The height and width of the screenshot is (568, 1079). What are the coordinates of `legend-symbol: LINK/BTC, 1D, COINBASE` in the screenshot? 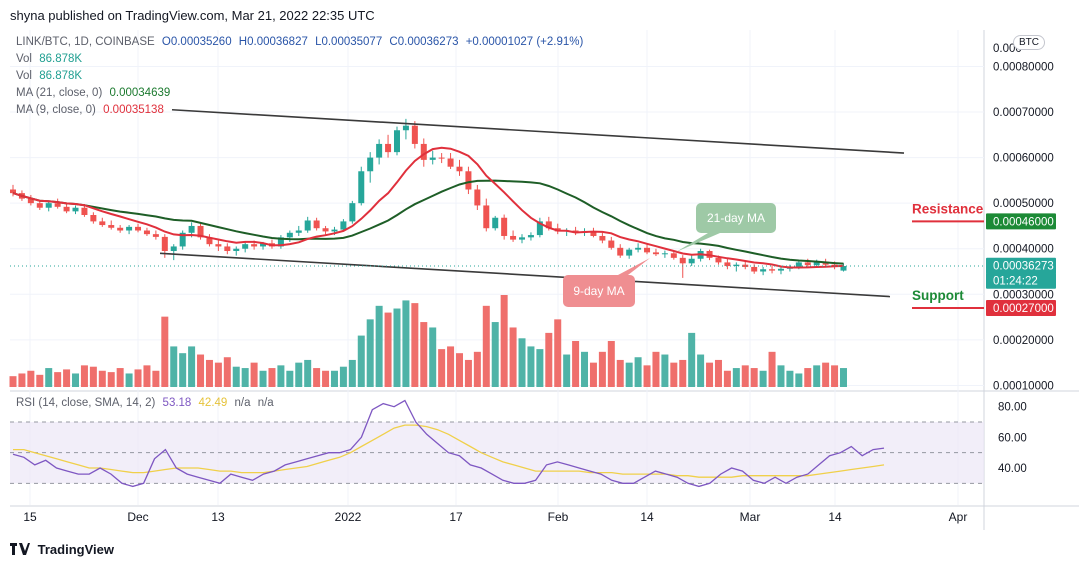 It's located at (85, 42).